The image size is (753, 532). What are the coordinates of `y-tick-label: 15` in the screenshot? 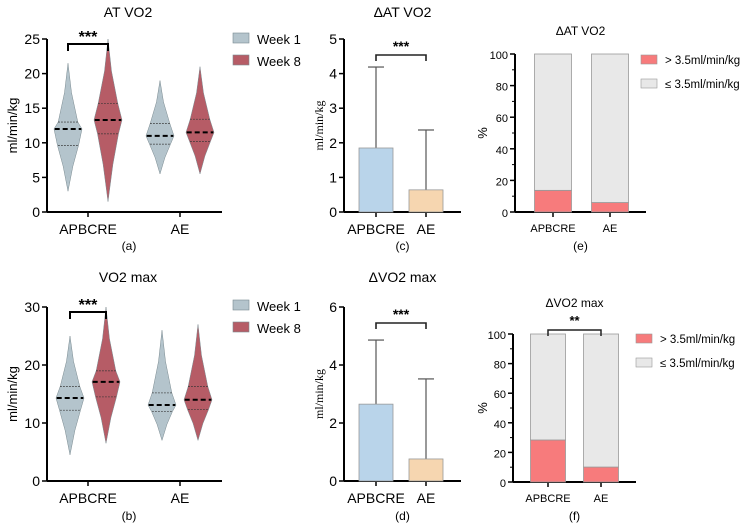 It's located at (32, 108).